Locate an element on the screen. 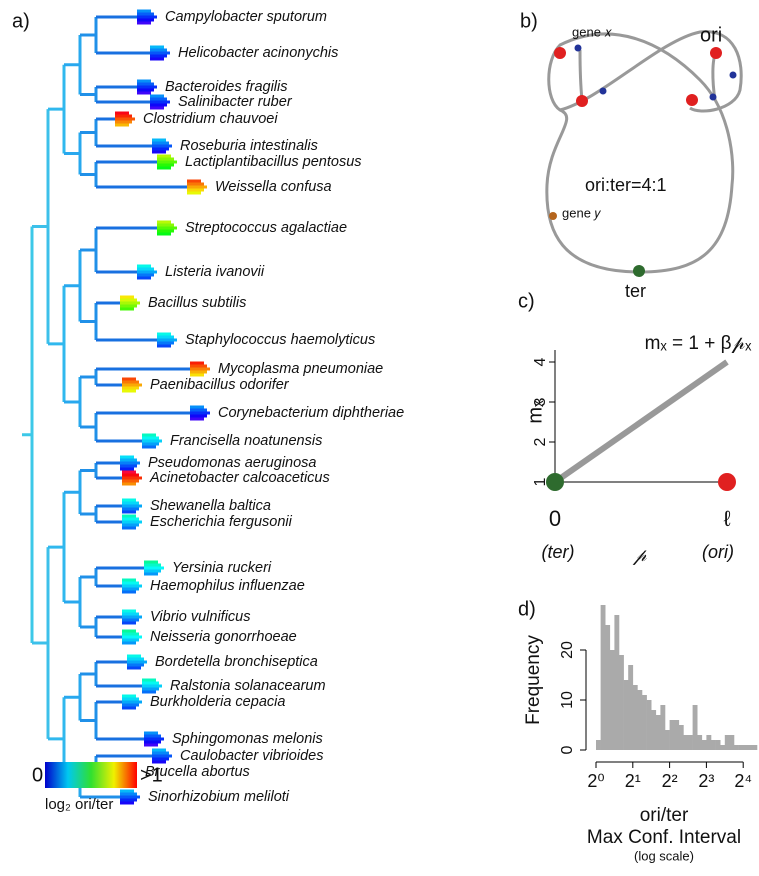  x-axis-label: 𝓅 is located at coordinates (640, 555).